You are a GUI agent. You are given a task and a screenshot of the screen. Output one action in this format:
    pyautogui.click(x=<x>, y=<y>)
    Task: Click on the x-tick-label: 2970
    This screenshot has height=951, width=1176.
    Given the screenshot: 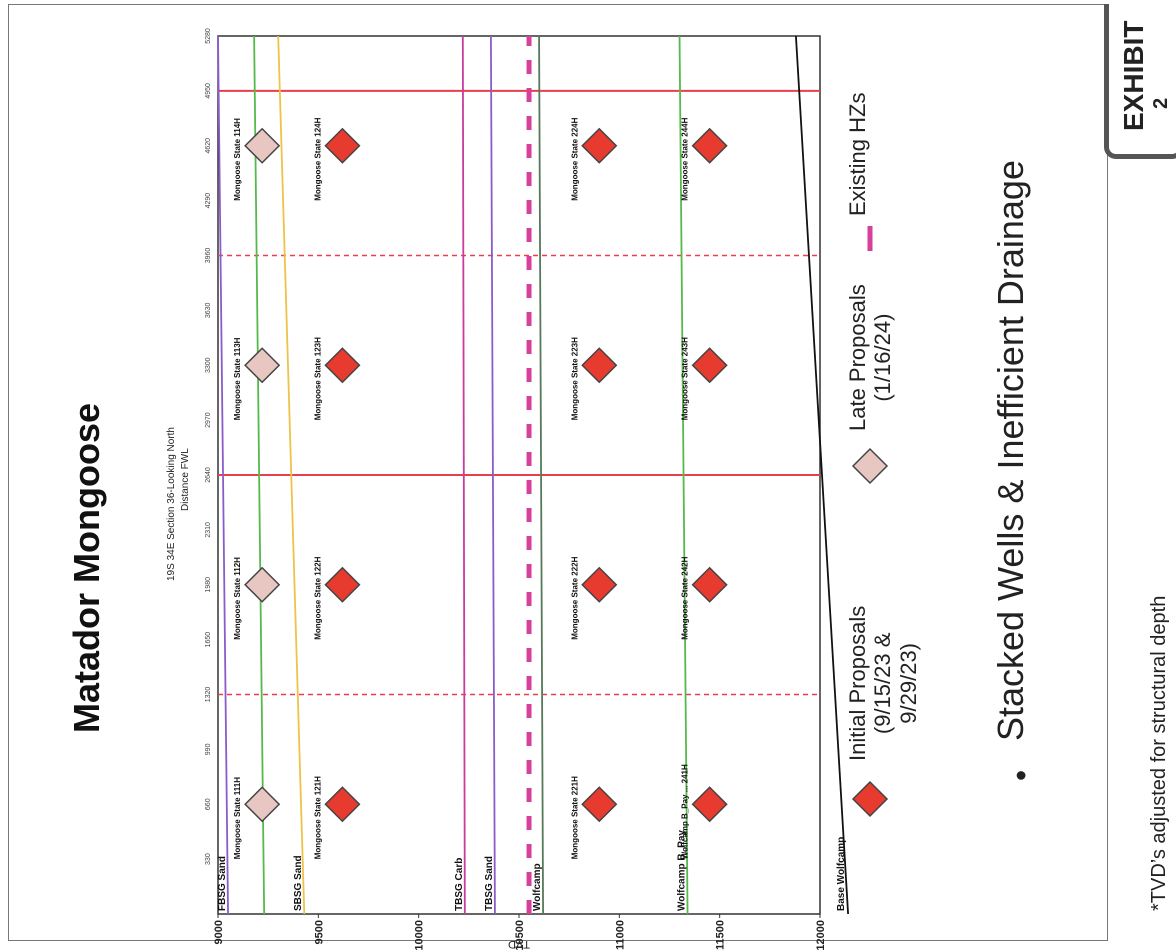 What is the action you would take?
    pyautogui.click(x=208, y=420)
    